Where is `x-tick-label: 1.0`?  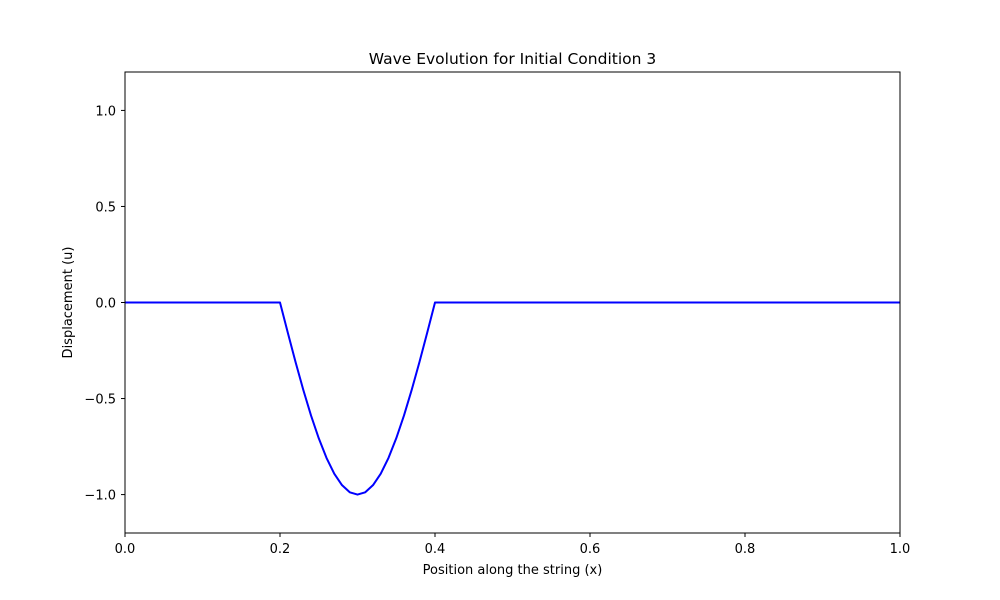 x-tick-label: 1.0 is located at coordinates (900, 549).